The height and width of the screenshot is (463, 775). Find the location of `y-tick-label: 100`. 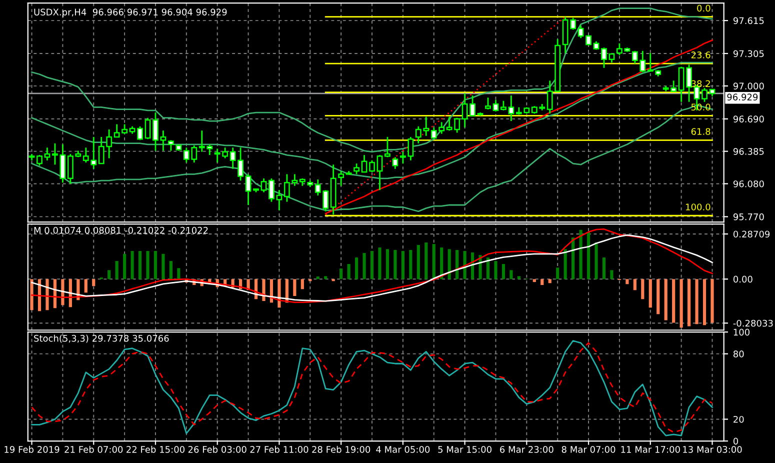

y-tick-label: 100 is located at coordinates (742, 332).